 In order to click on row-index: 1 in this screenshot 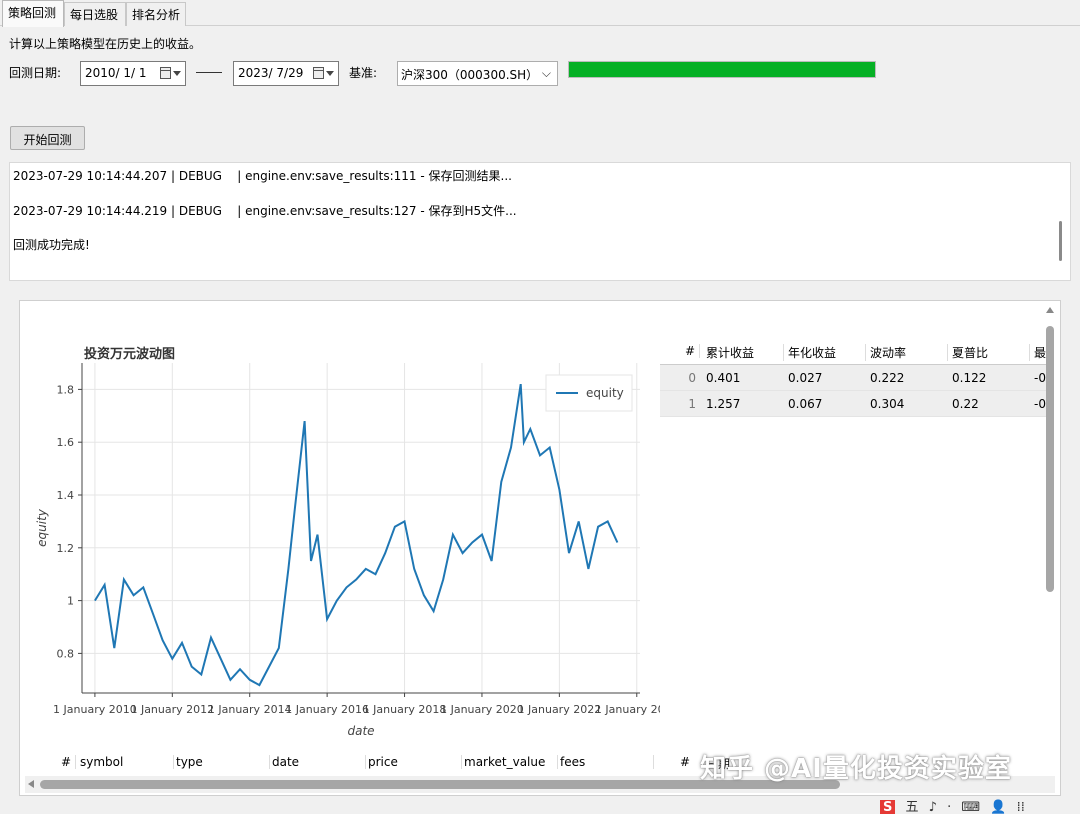, I will do `click(692, 404)`.